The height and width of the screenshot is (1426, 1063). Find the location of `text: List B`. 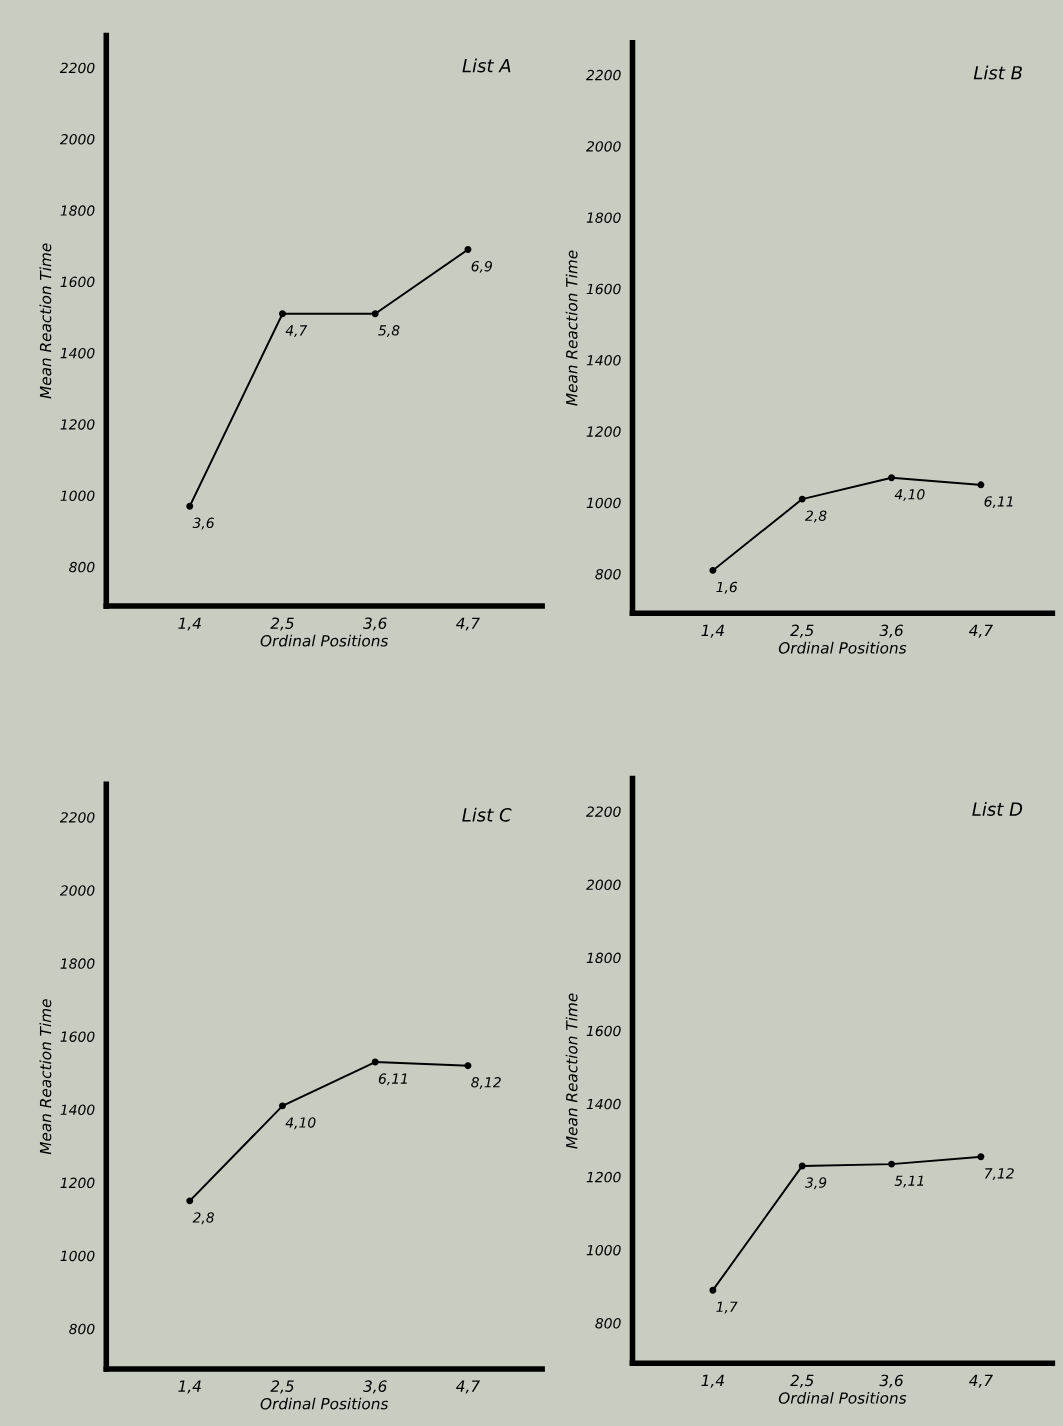

text: List B is located at coordinates (997, 72).